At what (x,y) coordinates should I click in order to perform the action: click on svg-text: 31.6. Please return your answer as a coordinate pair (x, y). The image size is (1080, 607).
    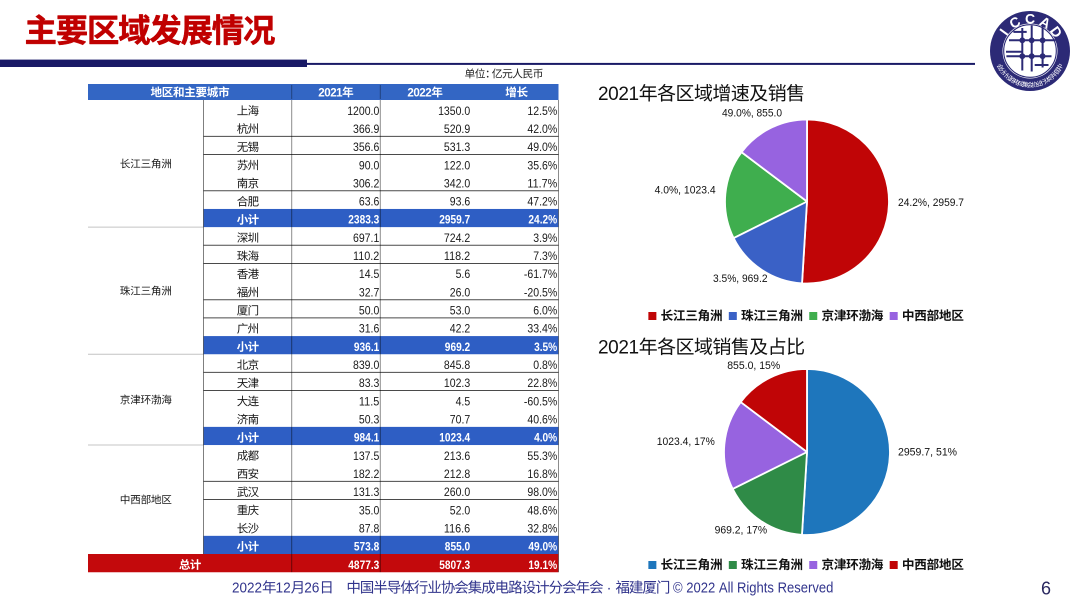
    Looking at the image, I should click on (369, 329).